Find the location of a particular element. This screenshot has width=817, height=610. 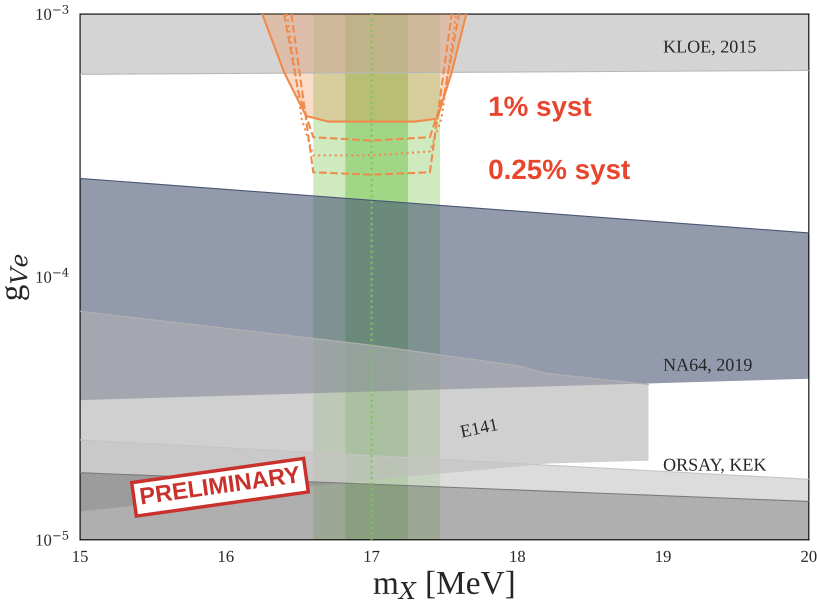

y-tick-label: 10$^{−3}$ is located at coordinates (52, 12).